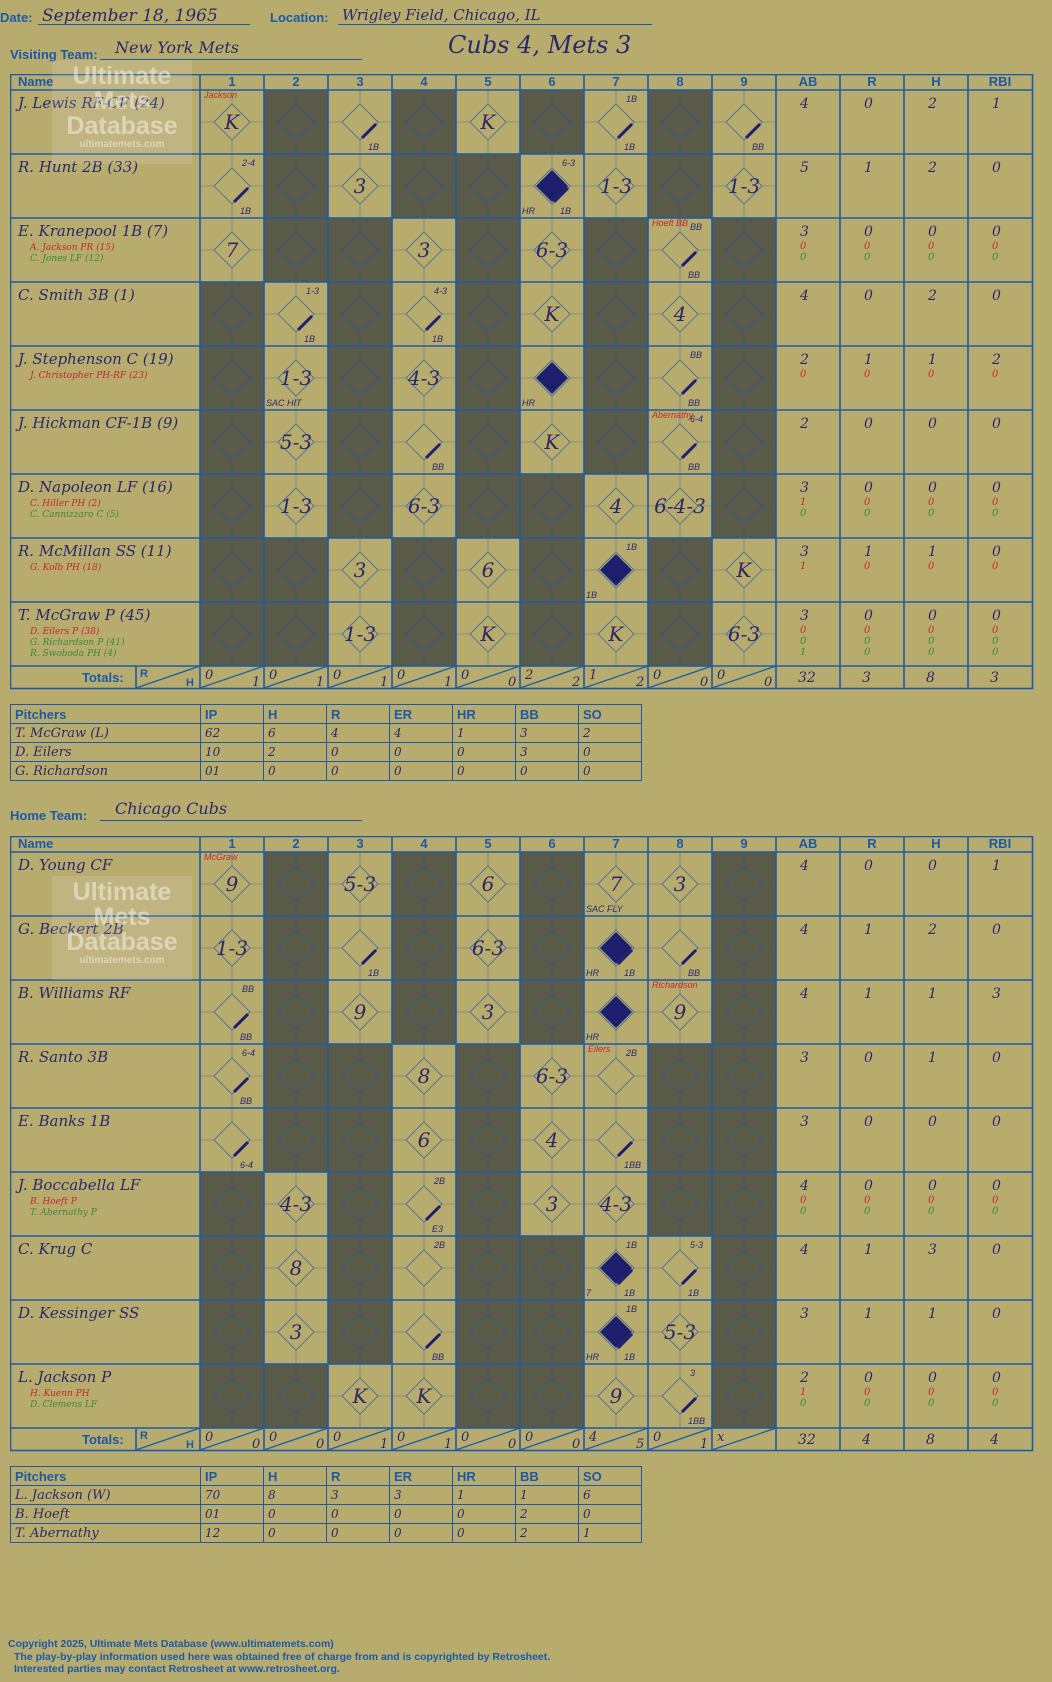 This screenshot has height=1682, width=1052. Describe the element at coordinates (744, 186) in the screenshot. I see `play-result: 1-3` at that location.